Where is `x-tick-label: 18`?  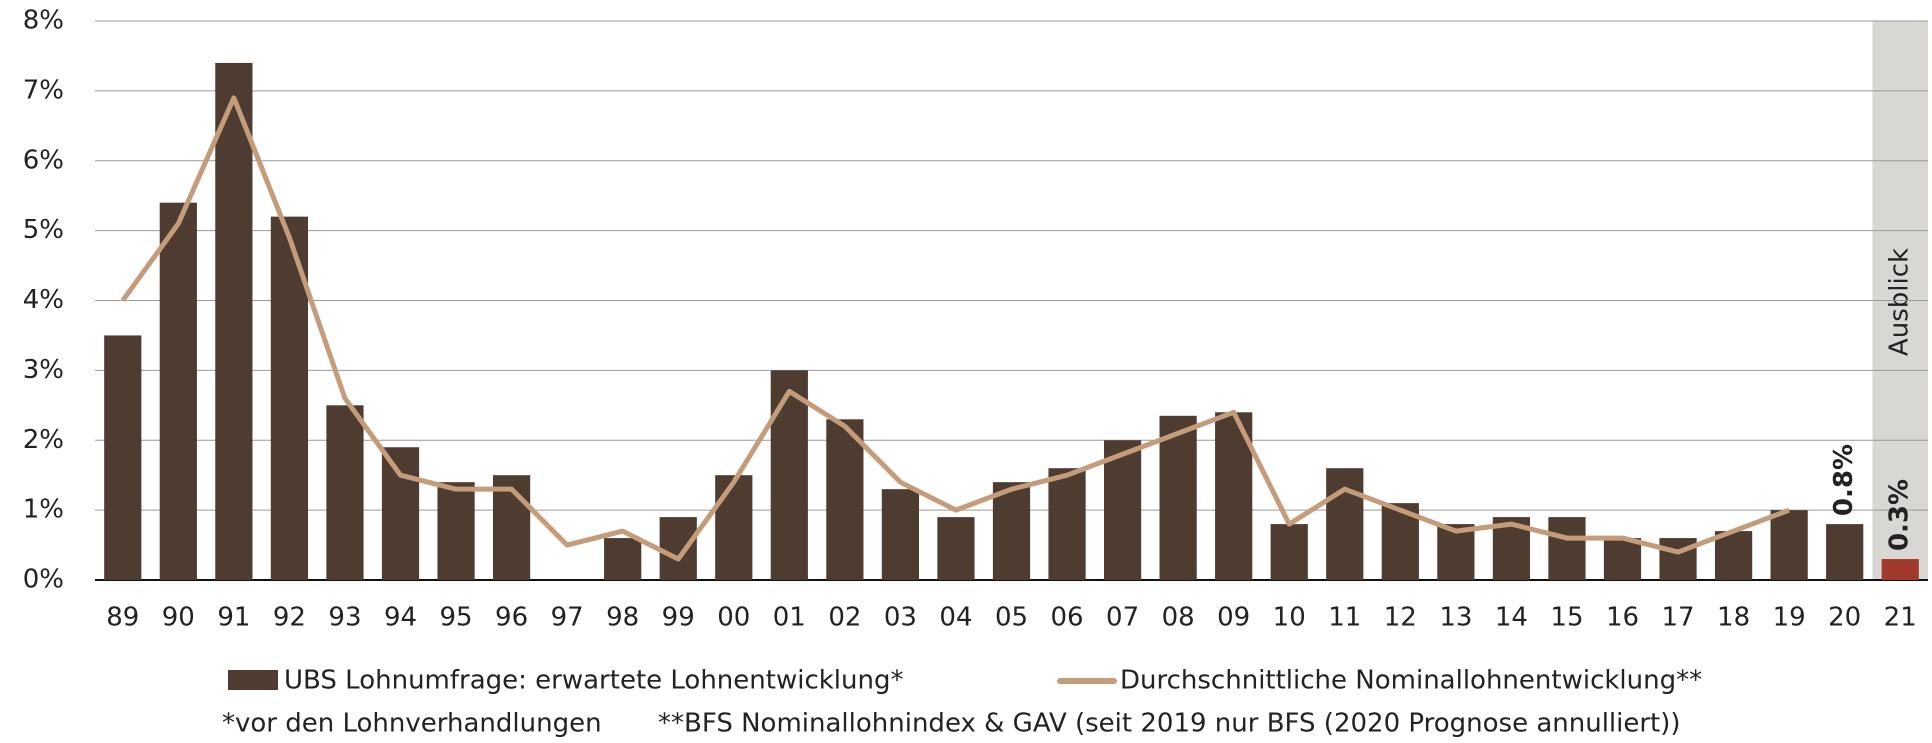
x-tick-label: 18 is located at coordinates (1733, 618).